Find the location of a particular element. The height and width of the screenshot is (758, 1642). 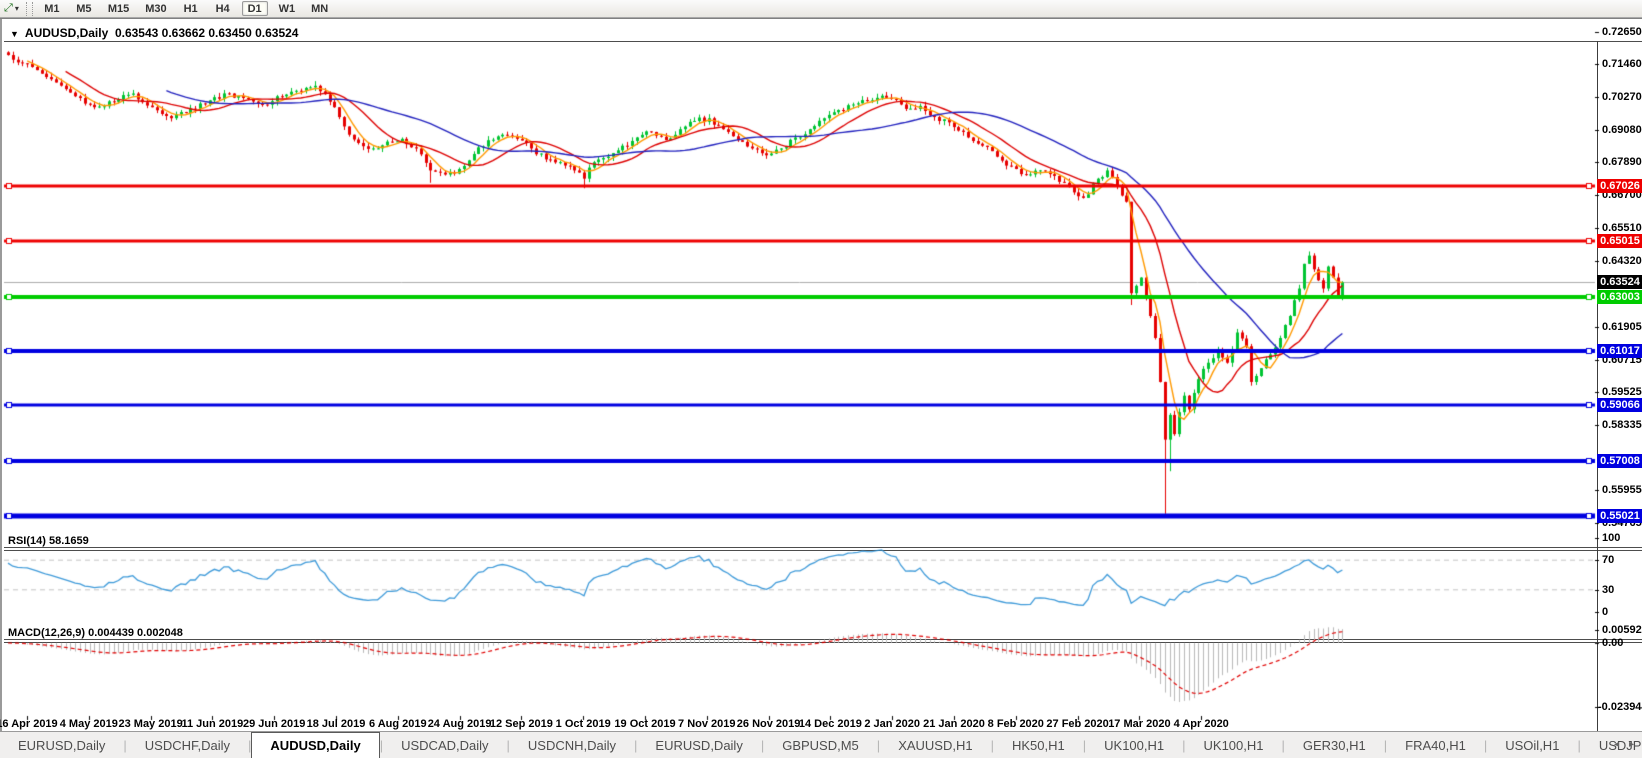

hline-price-badge: 0.55021 is located at coordinates (1619, 515).